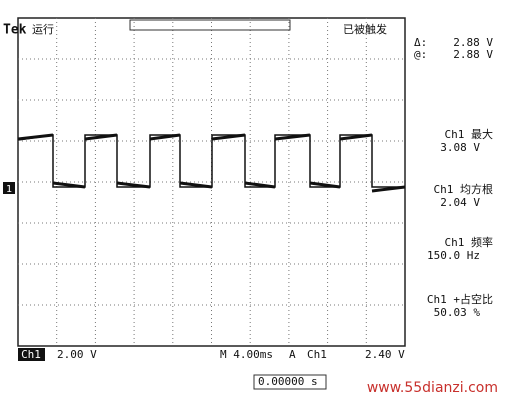 The image size is (505, 404). I want to click on waveform, so click(211, 161).